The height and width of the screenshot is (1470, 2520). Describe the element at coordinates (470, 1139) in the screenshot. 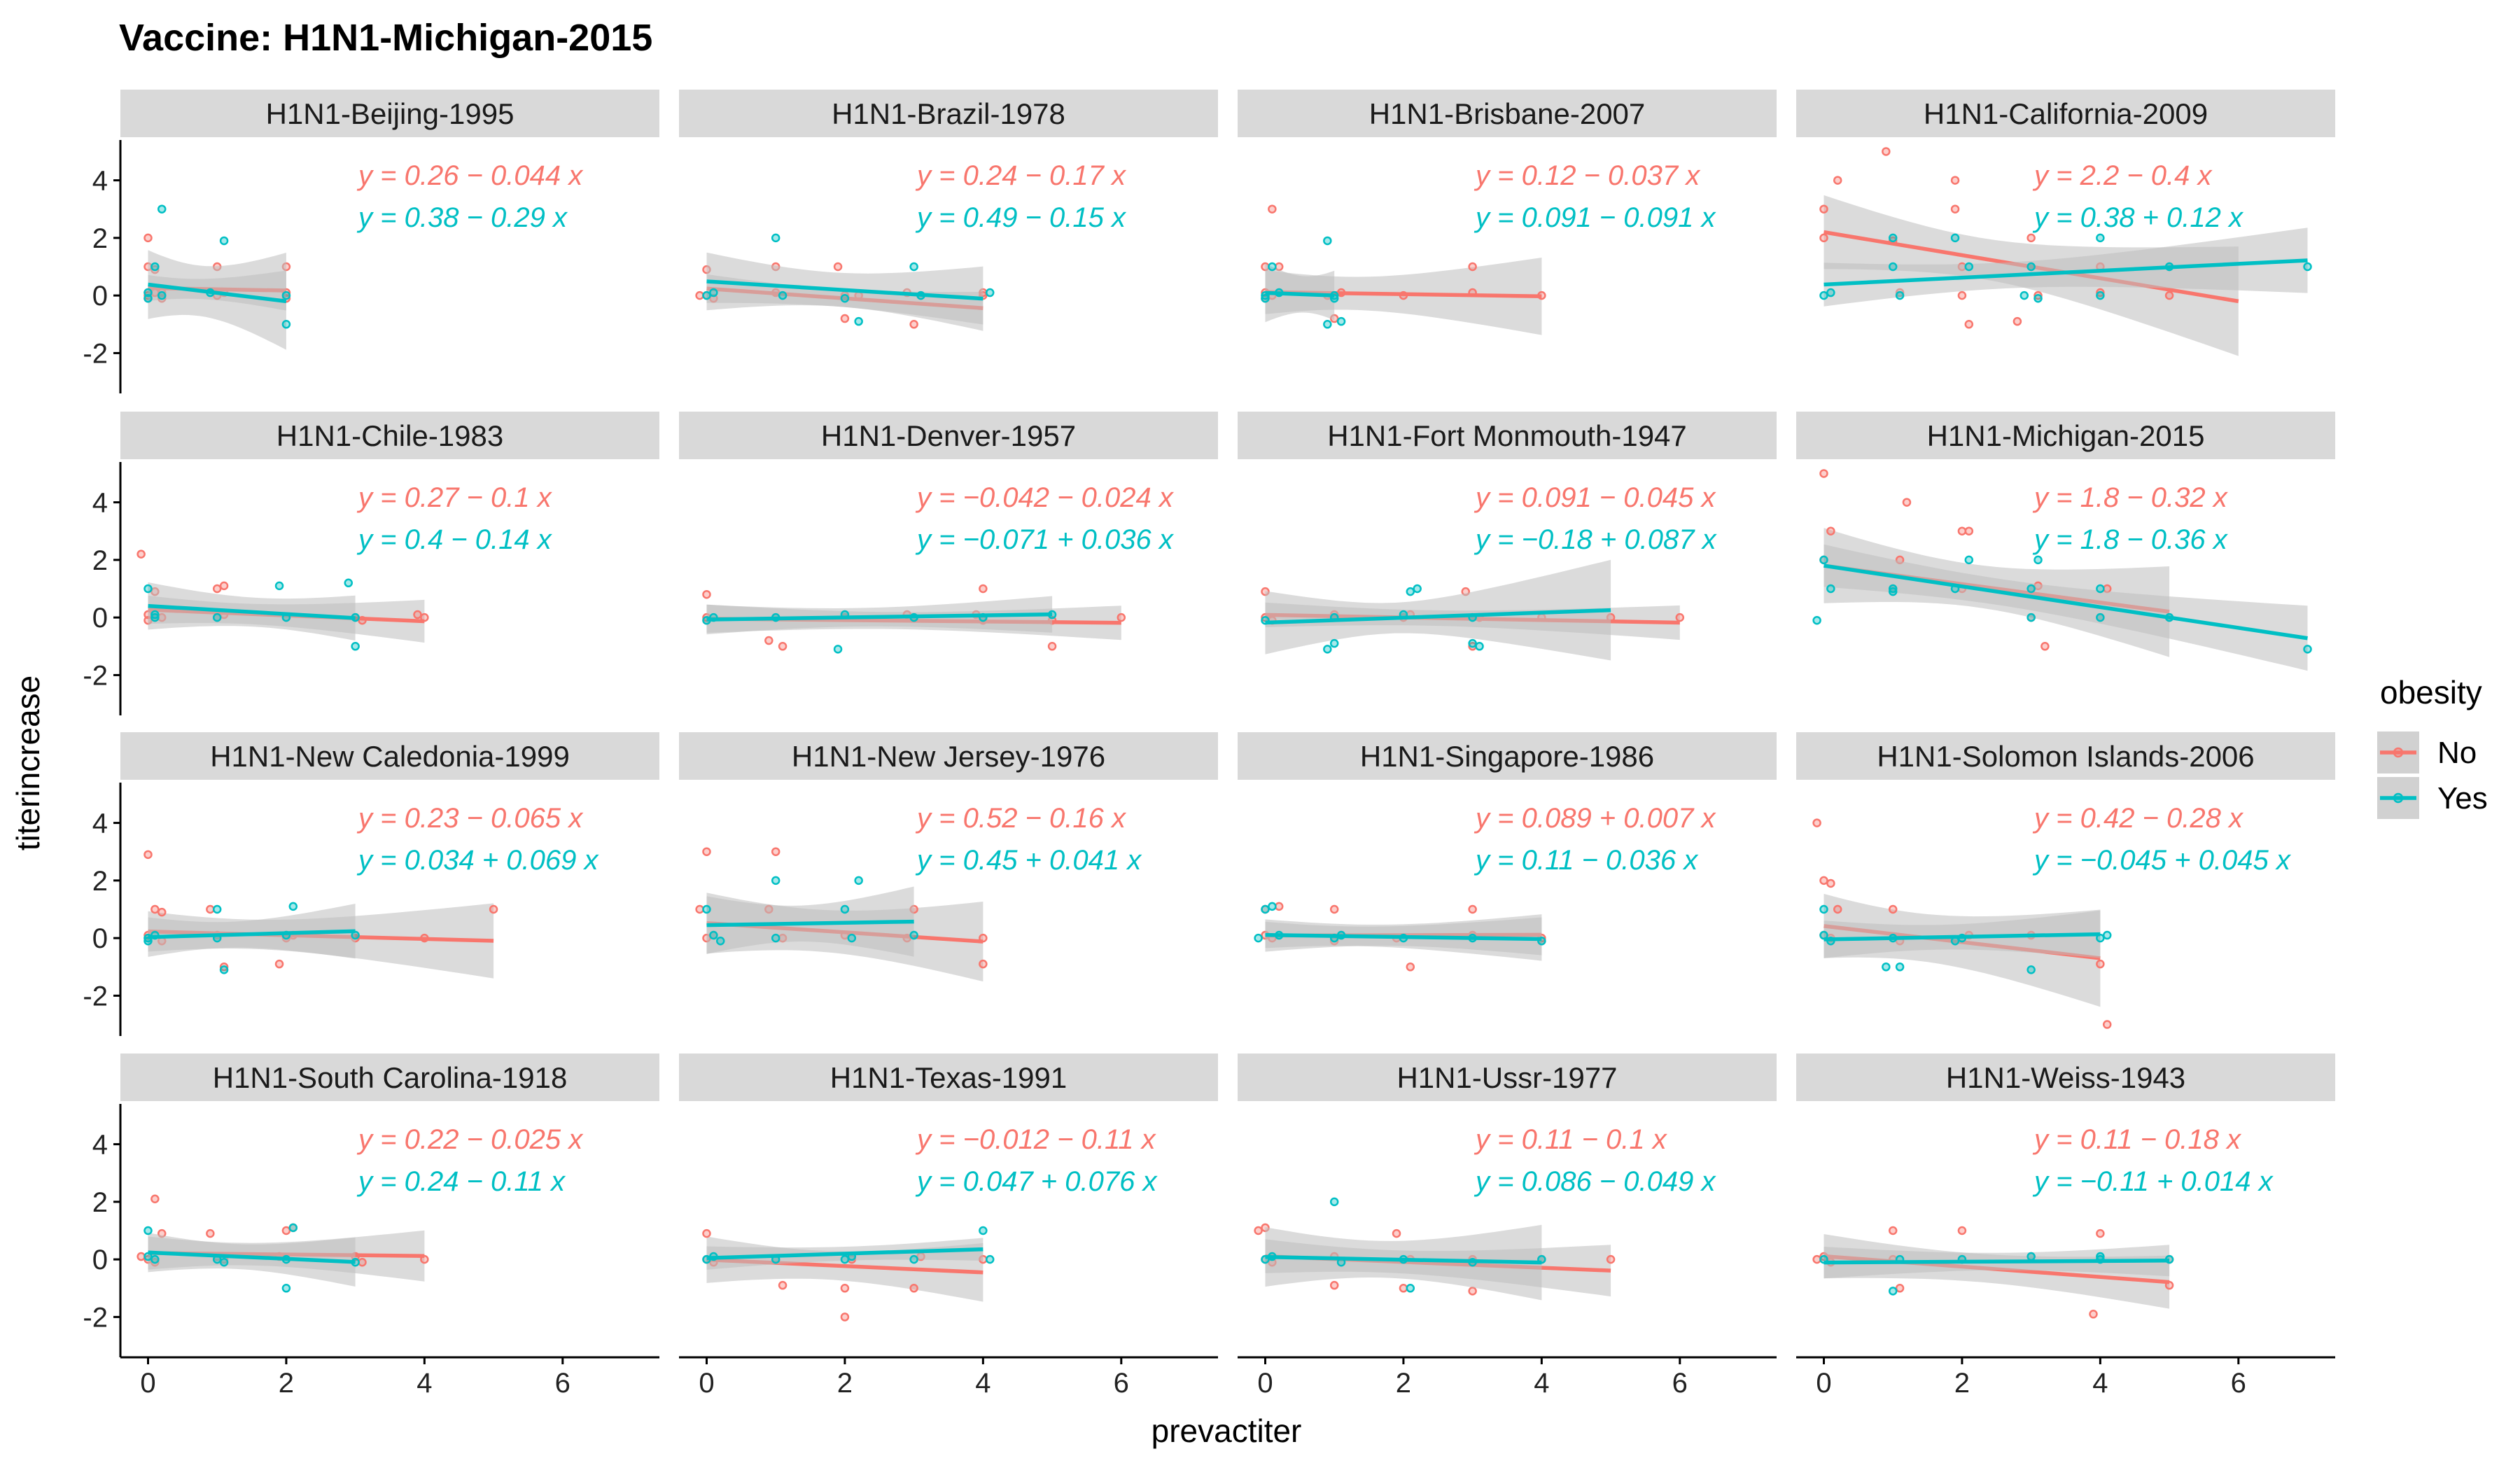

I see `regression-equation-no: y = 0.22 − 0.025 x` at that location.